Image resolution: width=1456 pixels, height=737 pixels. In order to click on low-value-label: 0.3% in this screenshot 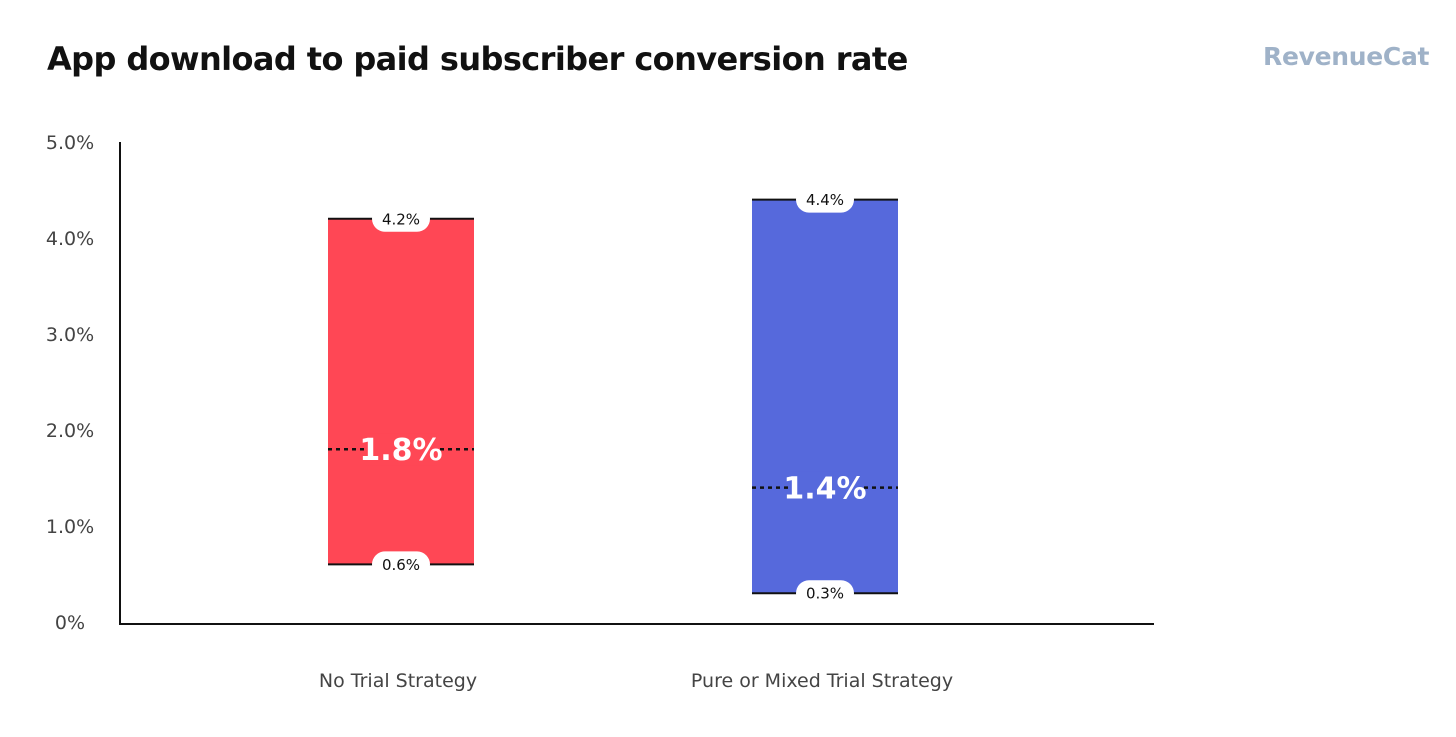, I will do `click(825, 594)`.